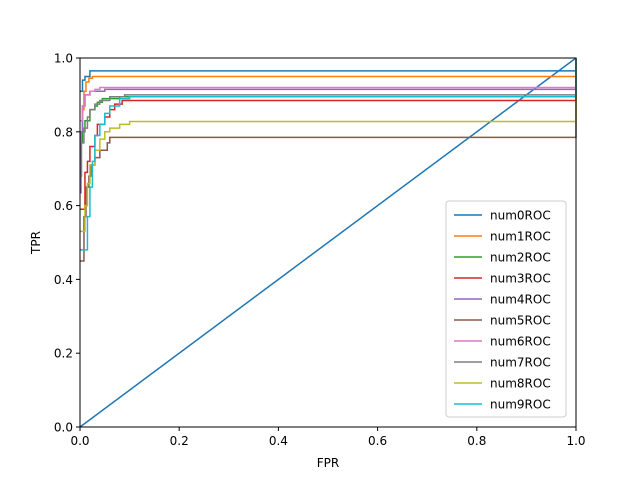 This screenshot has width=640, height=480. What do you see at coordinates (67, 243) in the screenshot?
I see `y-ticks: 0.0 0.2 0.4 0.6 0.8 1.0` at bounding box center [67, 243].